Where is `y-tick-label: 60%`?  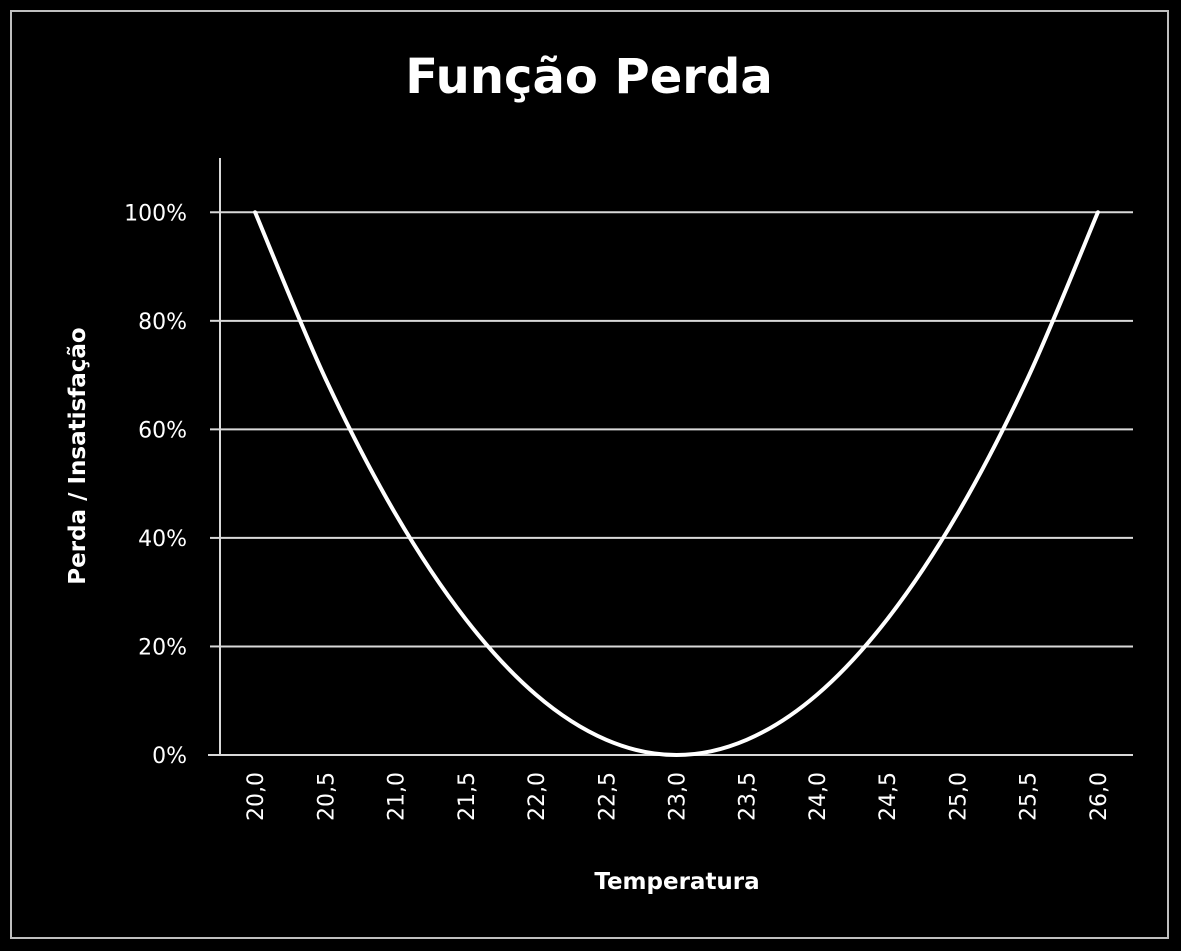
y-tick-label: 60% is located at coordinates (162, 430).